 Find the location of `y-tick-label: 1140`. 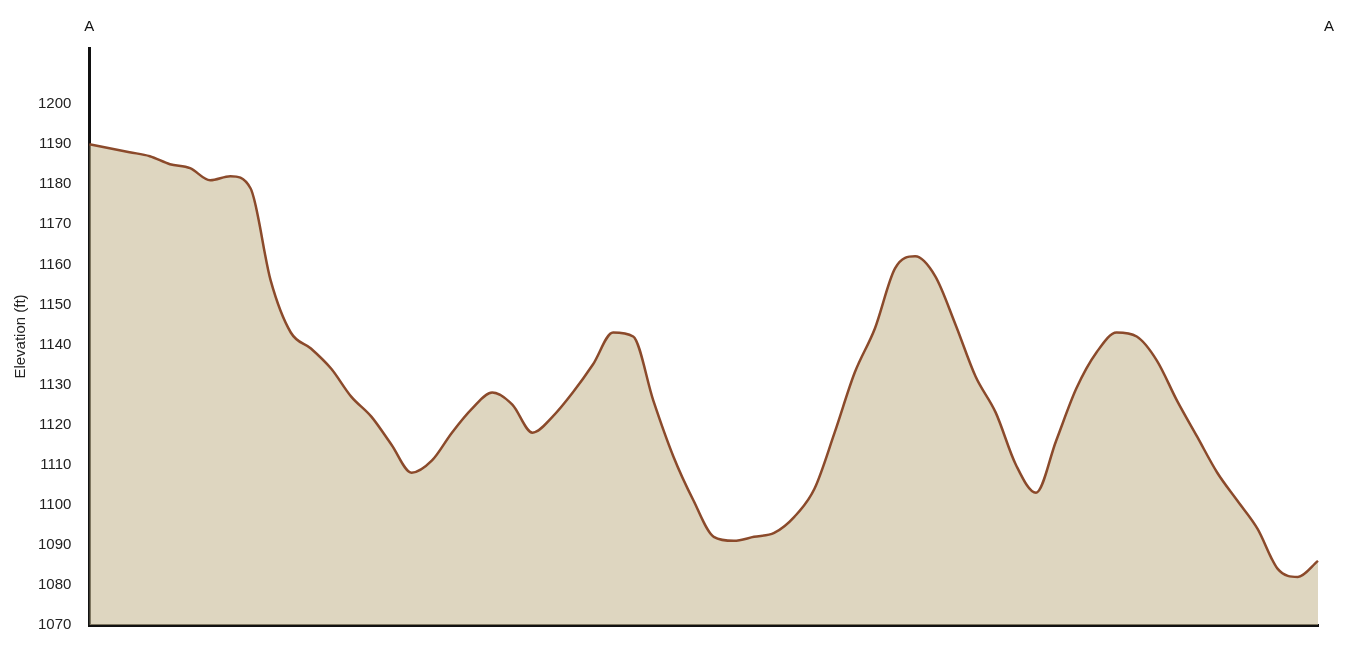

y-tick-label: 1140 is located at coordinates (55, 343).